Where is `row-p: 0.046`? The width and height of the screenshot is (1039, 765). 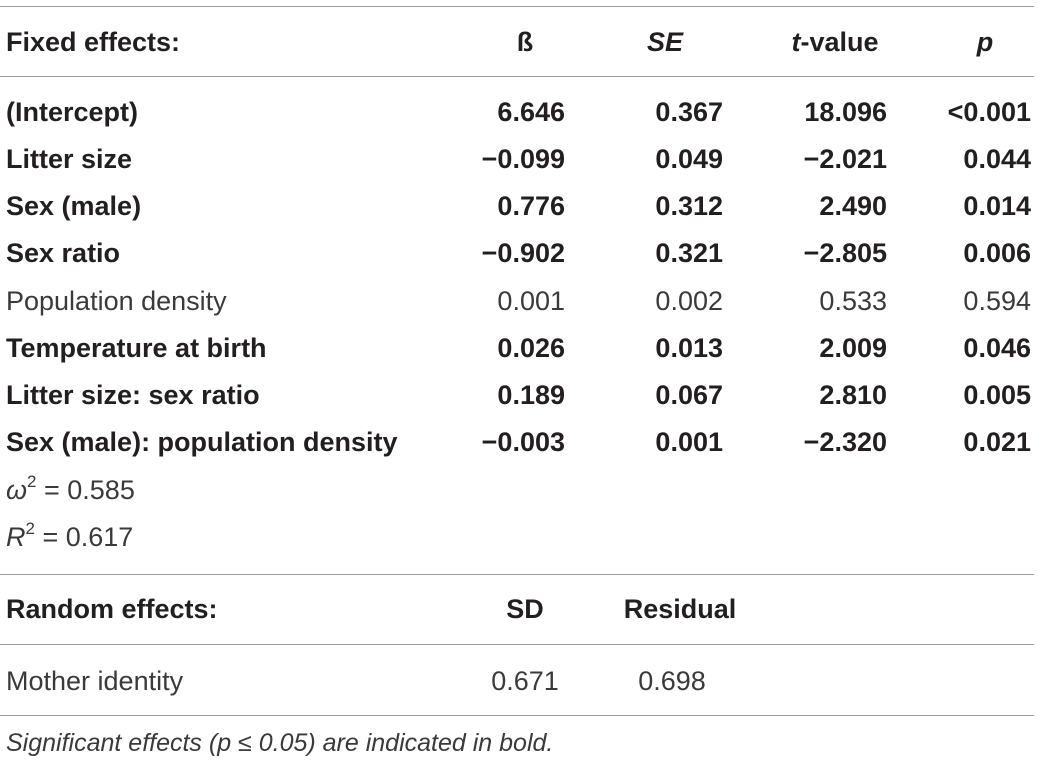 row-p: 0.046 is located at coordinates (997, 348).